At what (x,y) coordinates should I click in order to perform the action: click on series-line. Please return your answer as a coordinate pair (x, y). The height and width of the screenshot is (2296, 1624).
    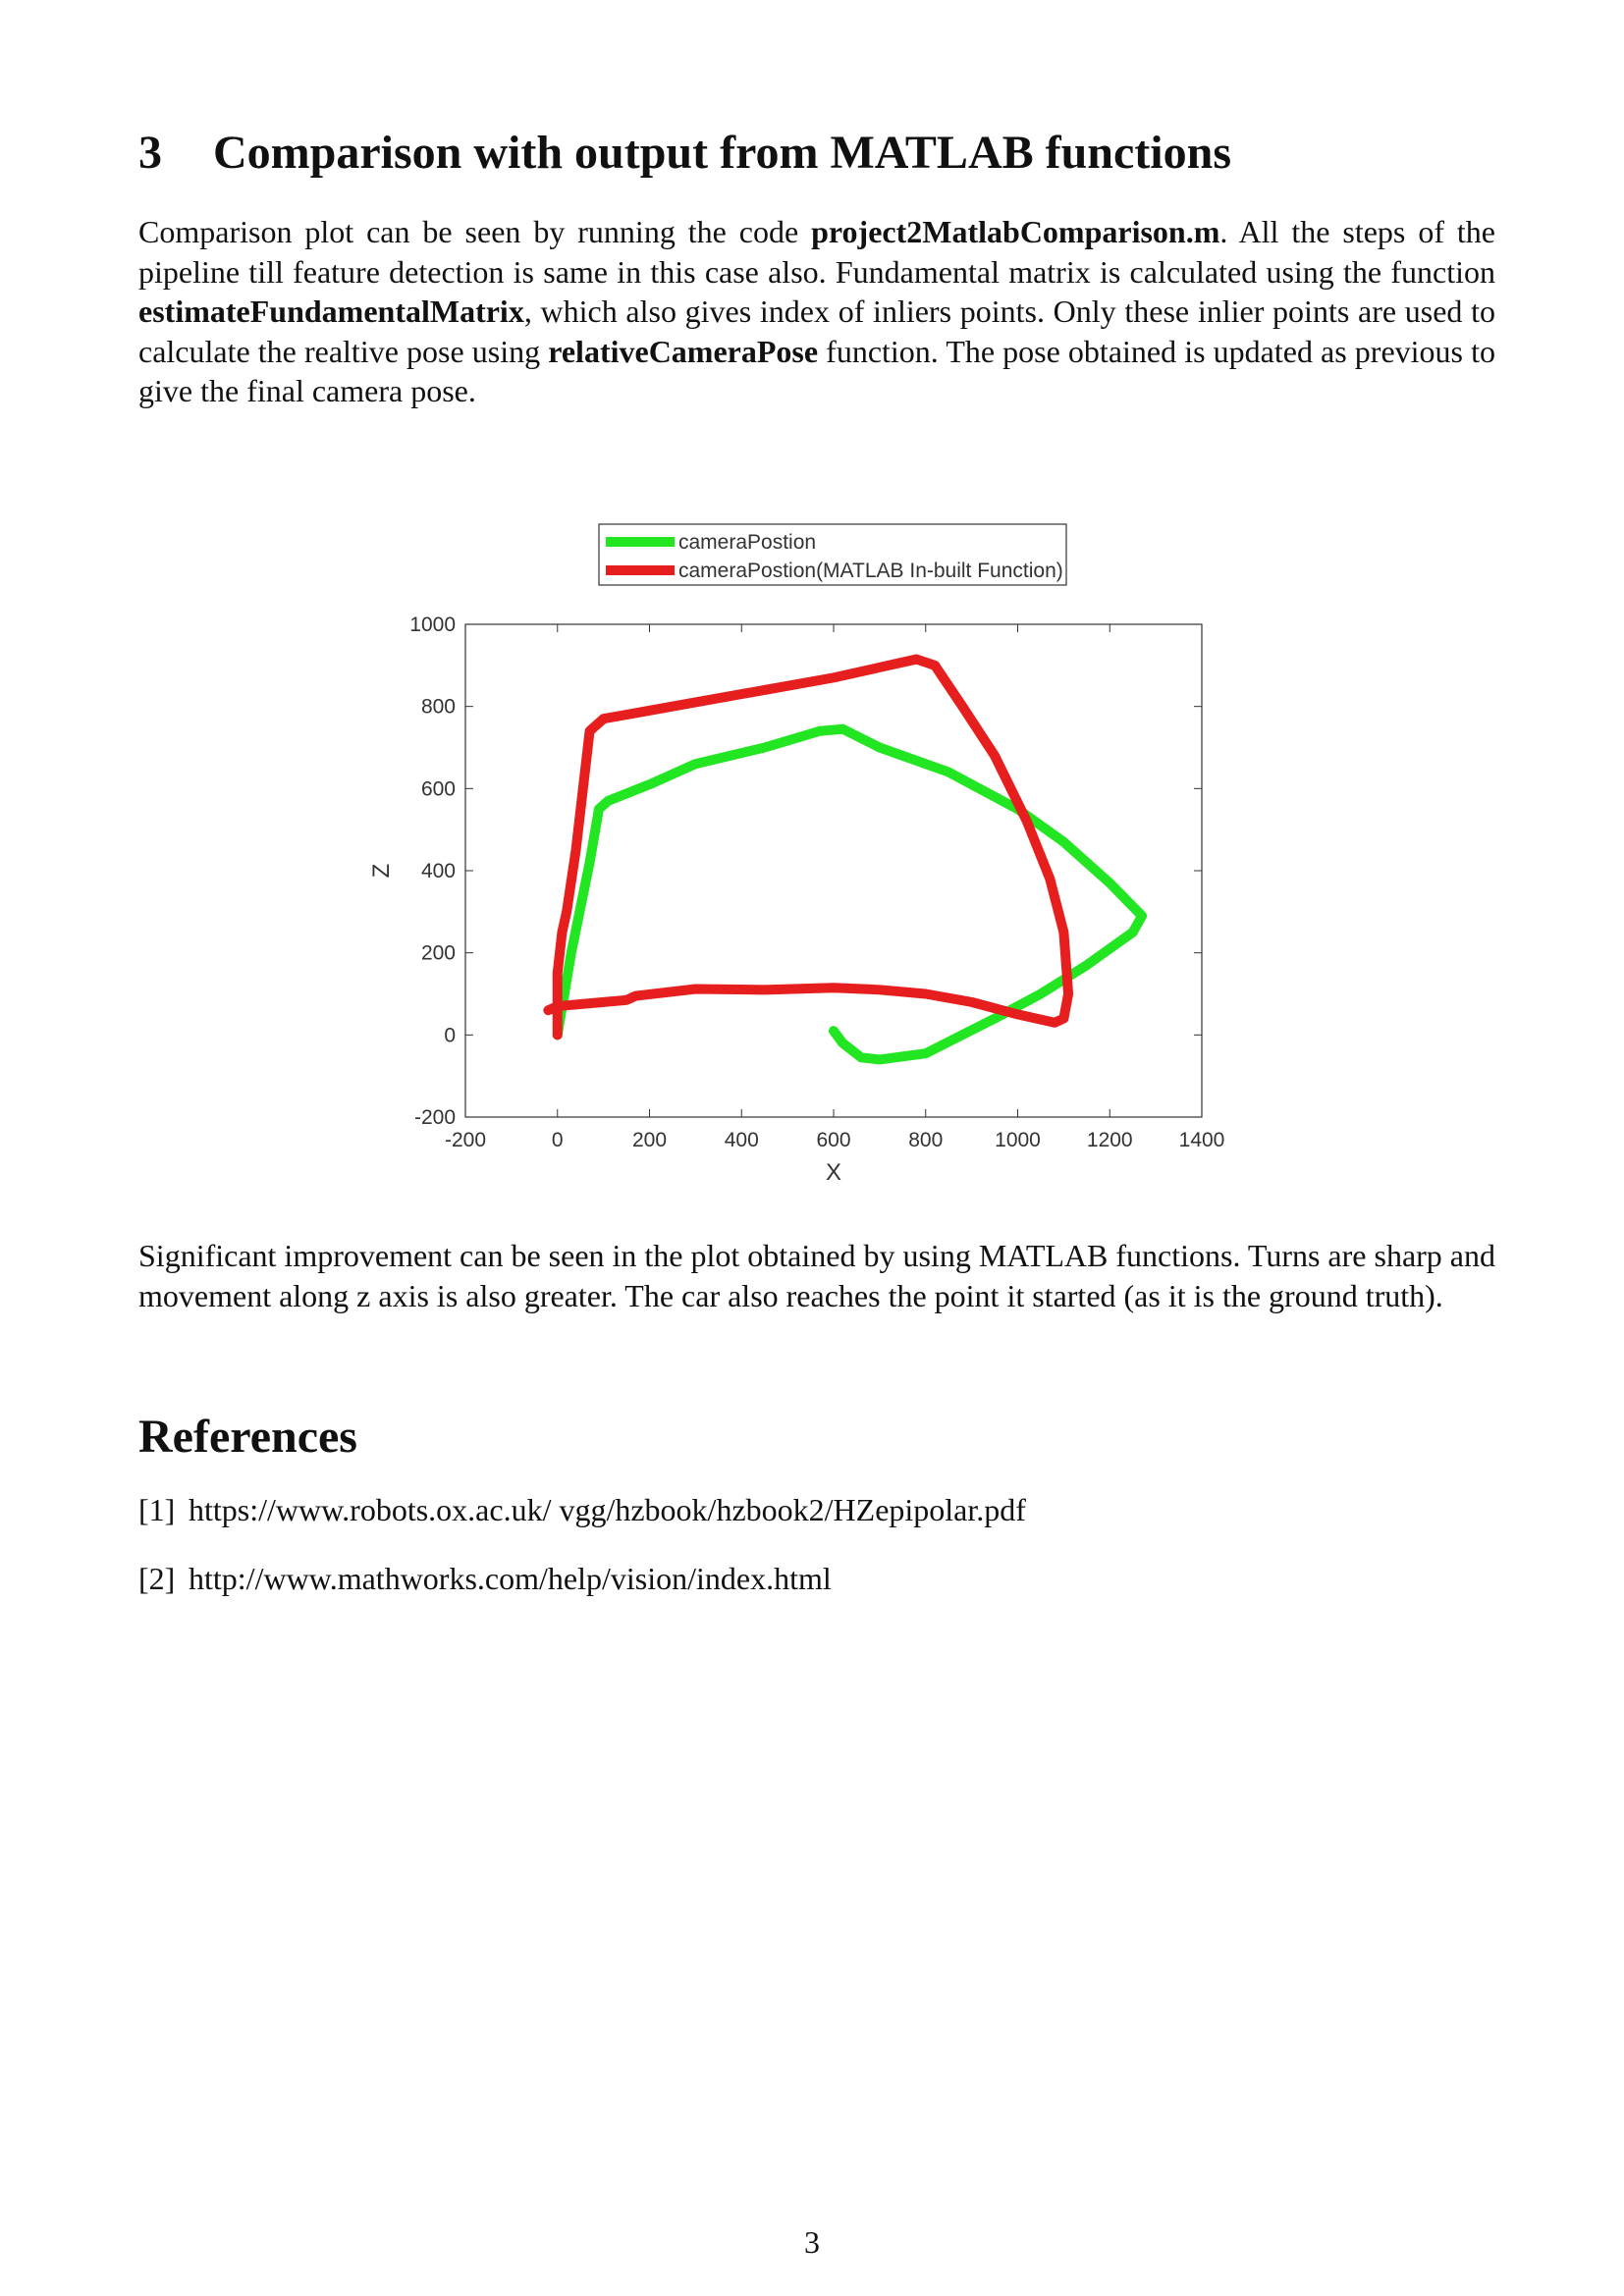
    Looking at the image, I should click on (808, 848).